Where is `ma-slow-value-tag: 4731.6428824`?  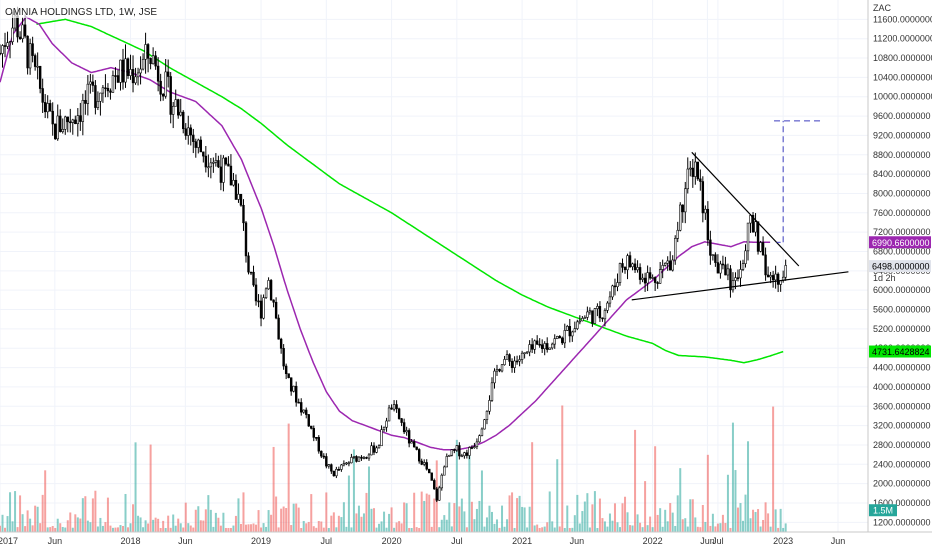 ma-slow-value-tag: 4731.6428824 is located at coordinates (901, 352).